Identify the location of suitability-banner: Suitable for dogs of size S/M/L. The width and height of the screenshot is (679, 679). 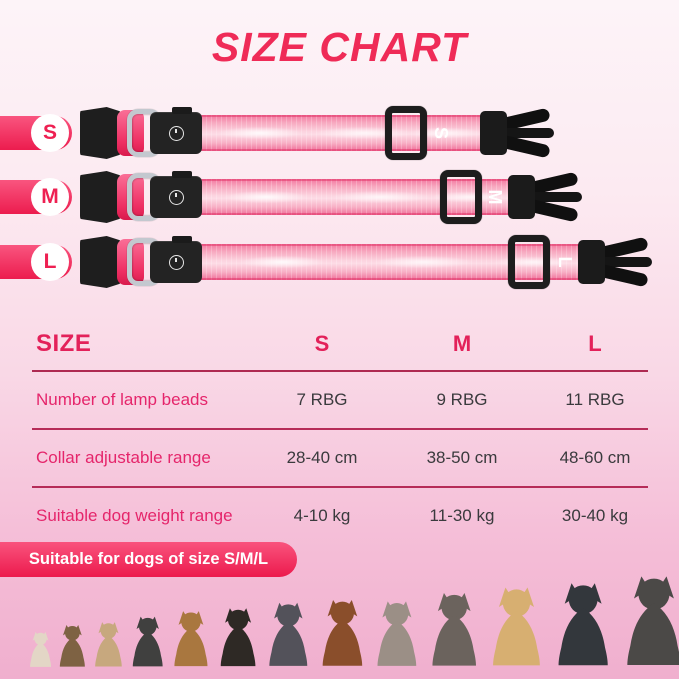
(148, 559).